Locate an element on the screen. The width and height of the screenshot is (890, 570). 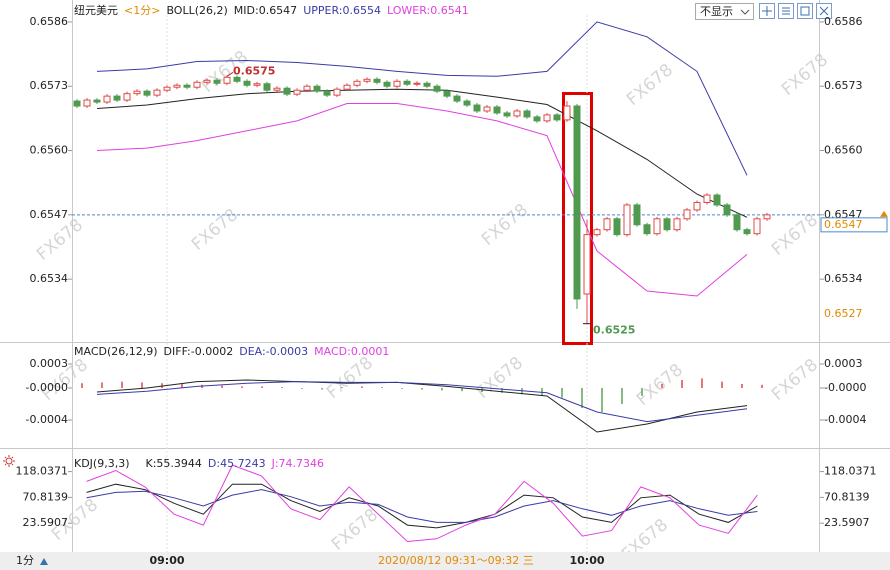
y2-tick-label: 118.0371 is located at coordinates (850, 471).